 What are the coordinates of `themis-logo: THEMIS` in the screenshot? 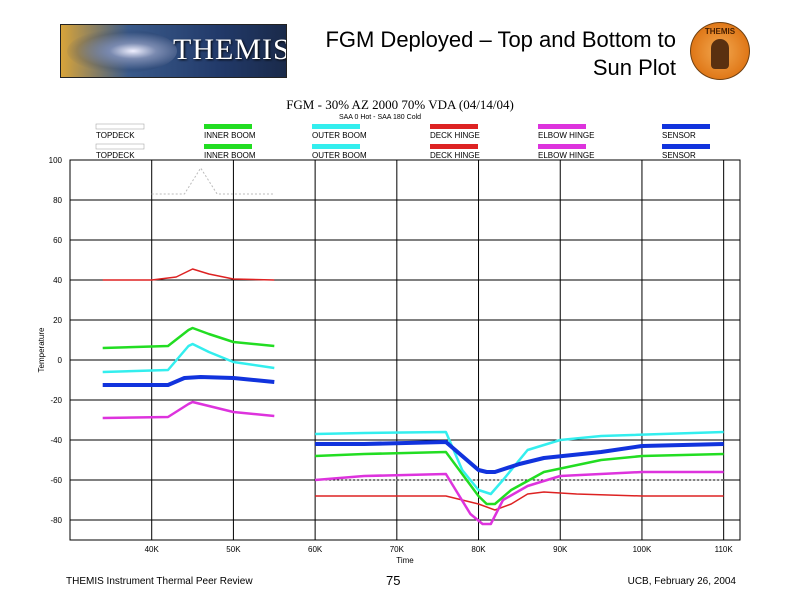 It's located at (173, 51).